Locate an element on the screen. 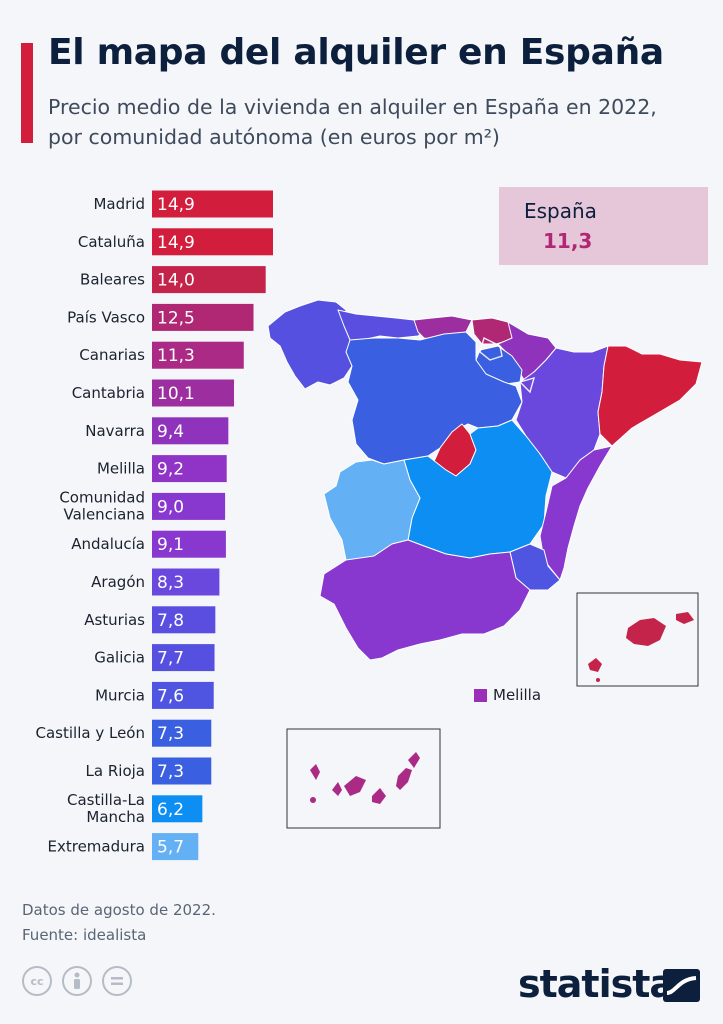  region-detail-lines is located at coordinates (491, 348).